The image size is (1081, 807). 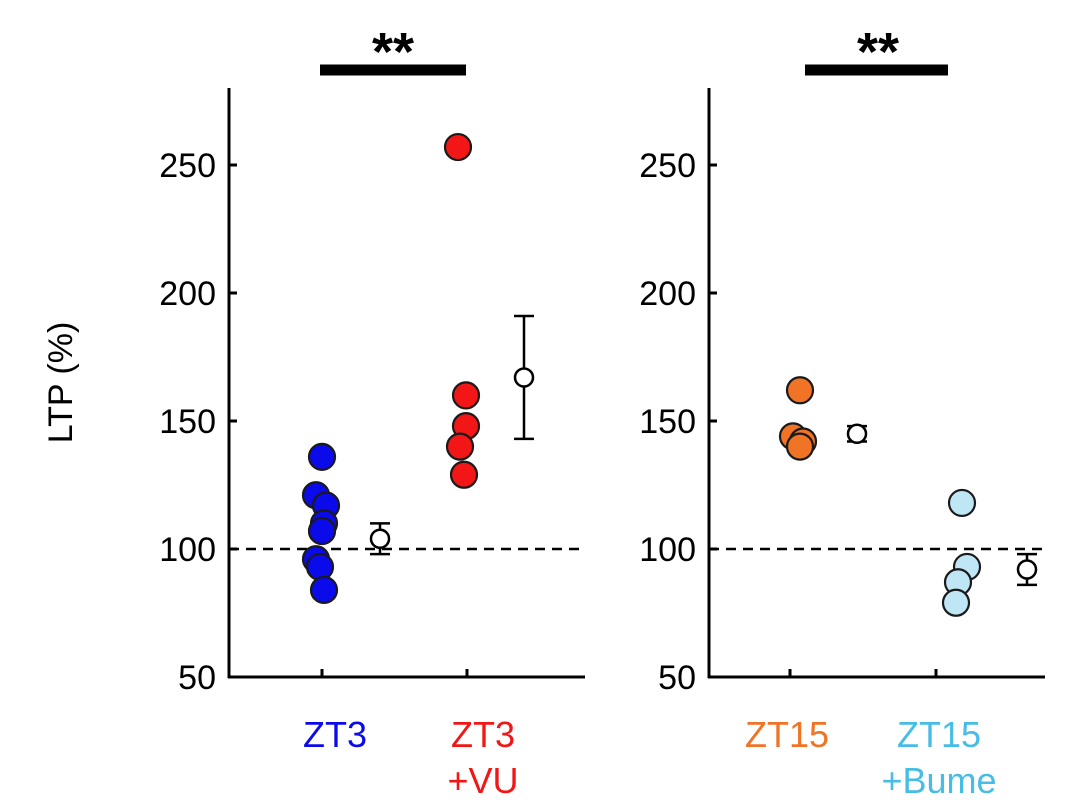 What do you see at coordinates (482, 780) in the screenshot?
I see `category-label: +VU` at bounding box center [482, 780].